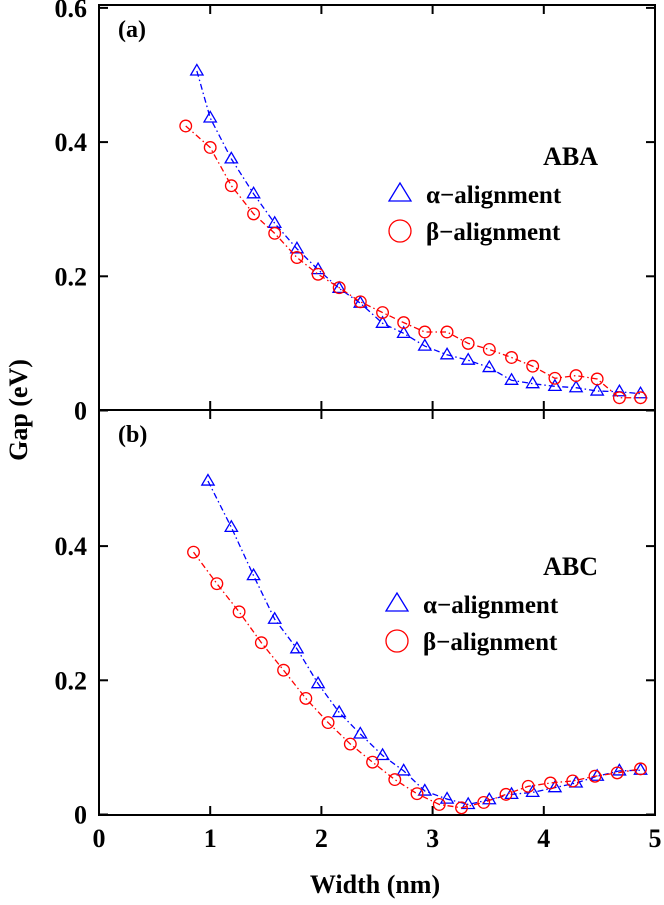 The height and width of the screenshot is (905, 664). I want to click on x-tick-label: 1, so click(210, 838).